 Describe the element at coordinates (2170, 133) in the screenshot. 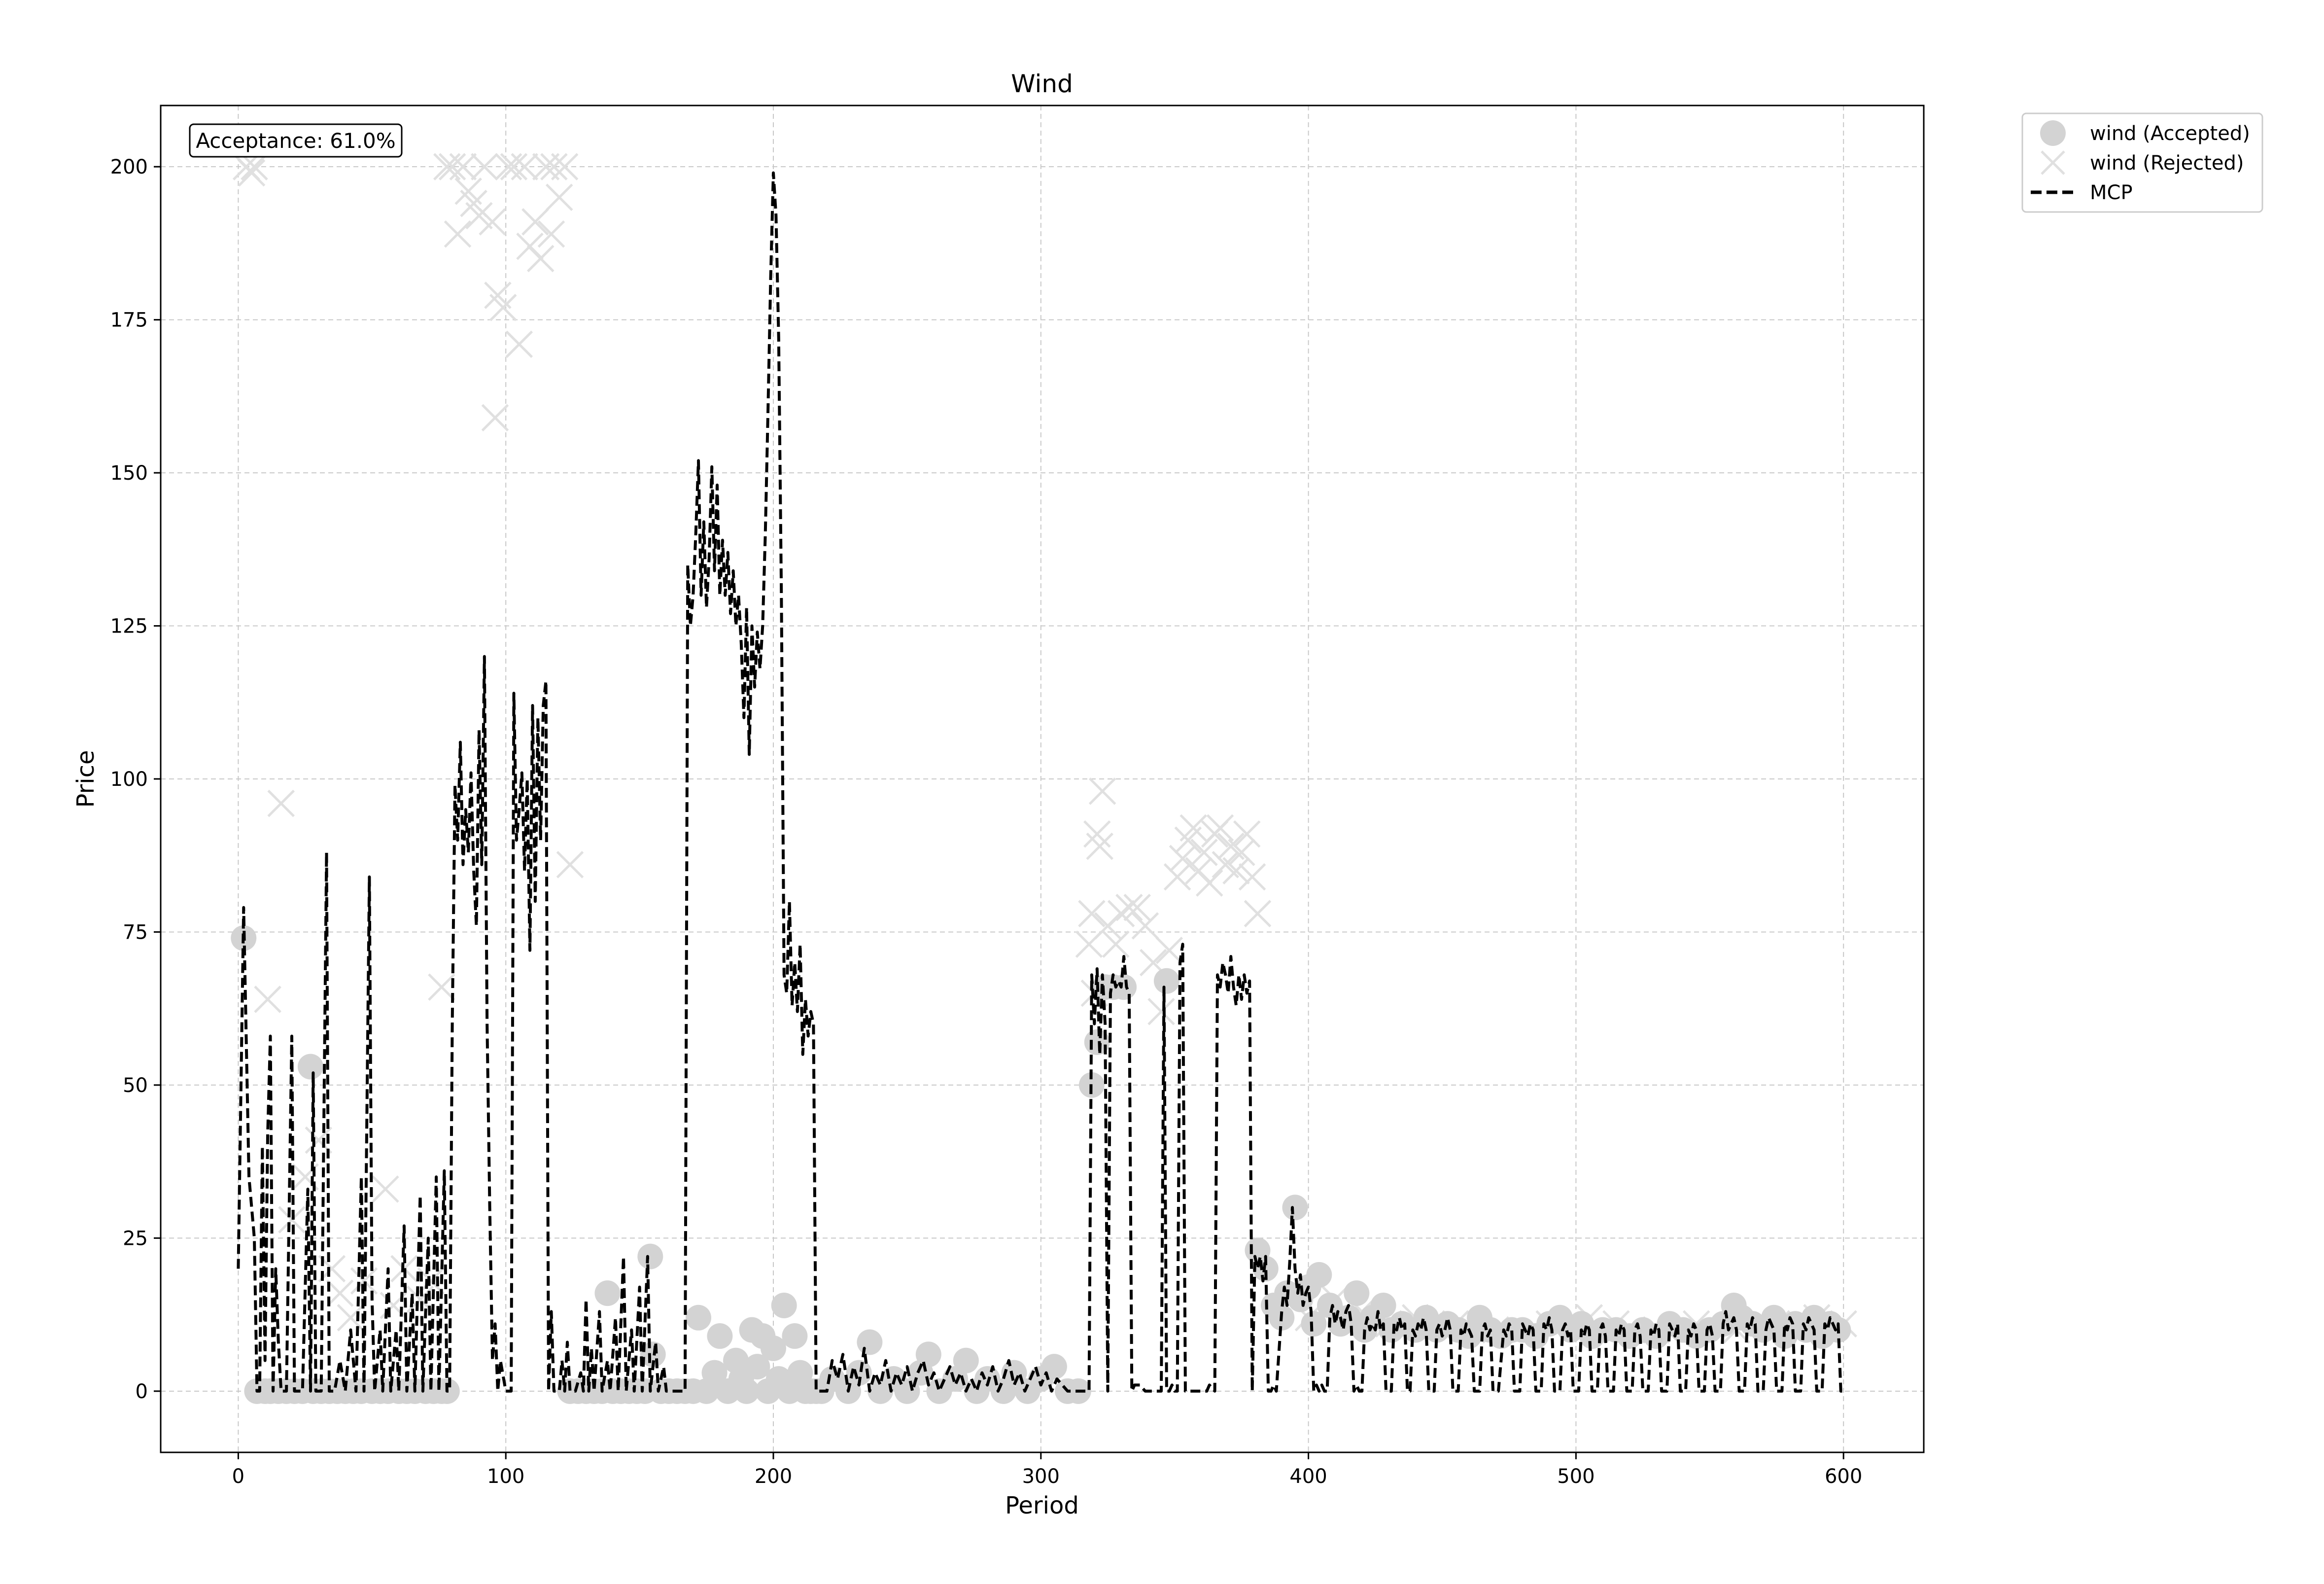

I see `legend-accepted-label: wind (Accepted)` at that location.